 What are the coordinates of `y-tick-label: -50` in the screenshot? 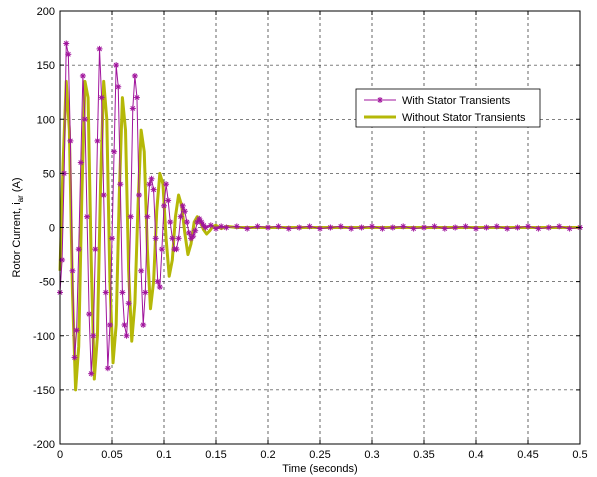 It's located at (47, 283).